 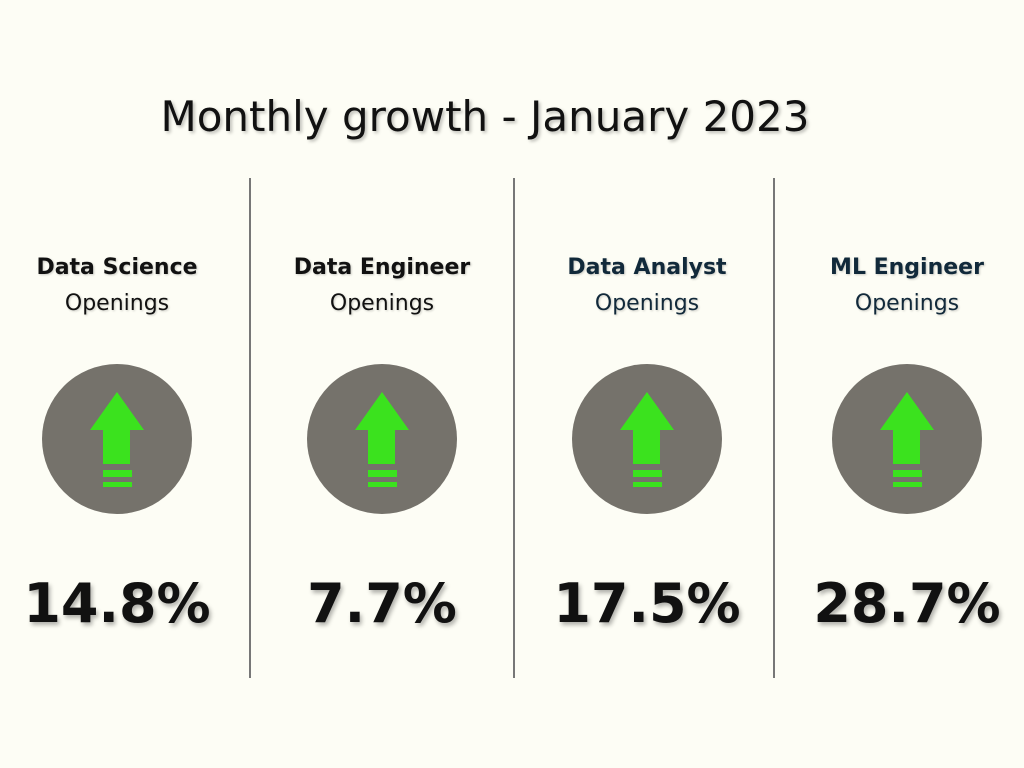 I want to click on growth-value: 17.5%, so click(x=647, y=603).